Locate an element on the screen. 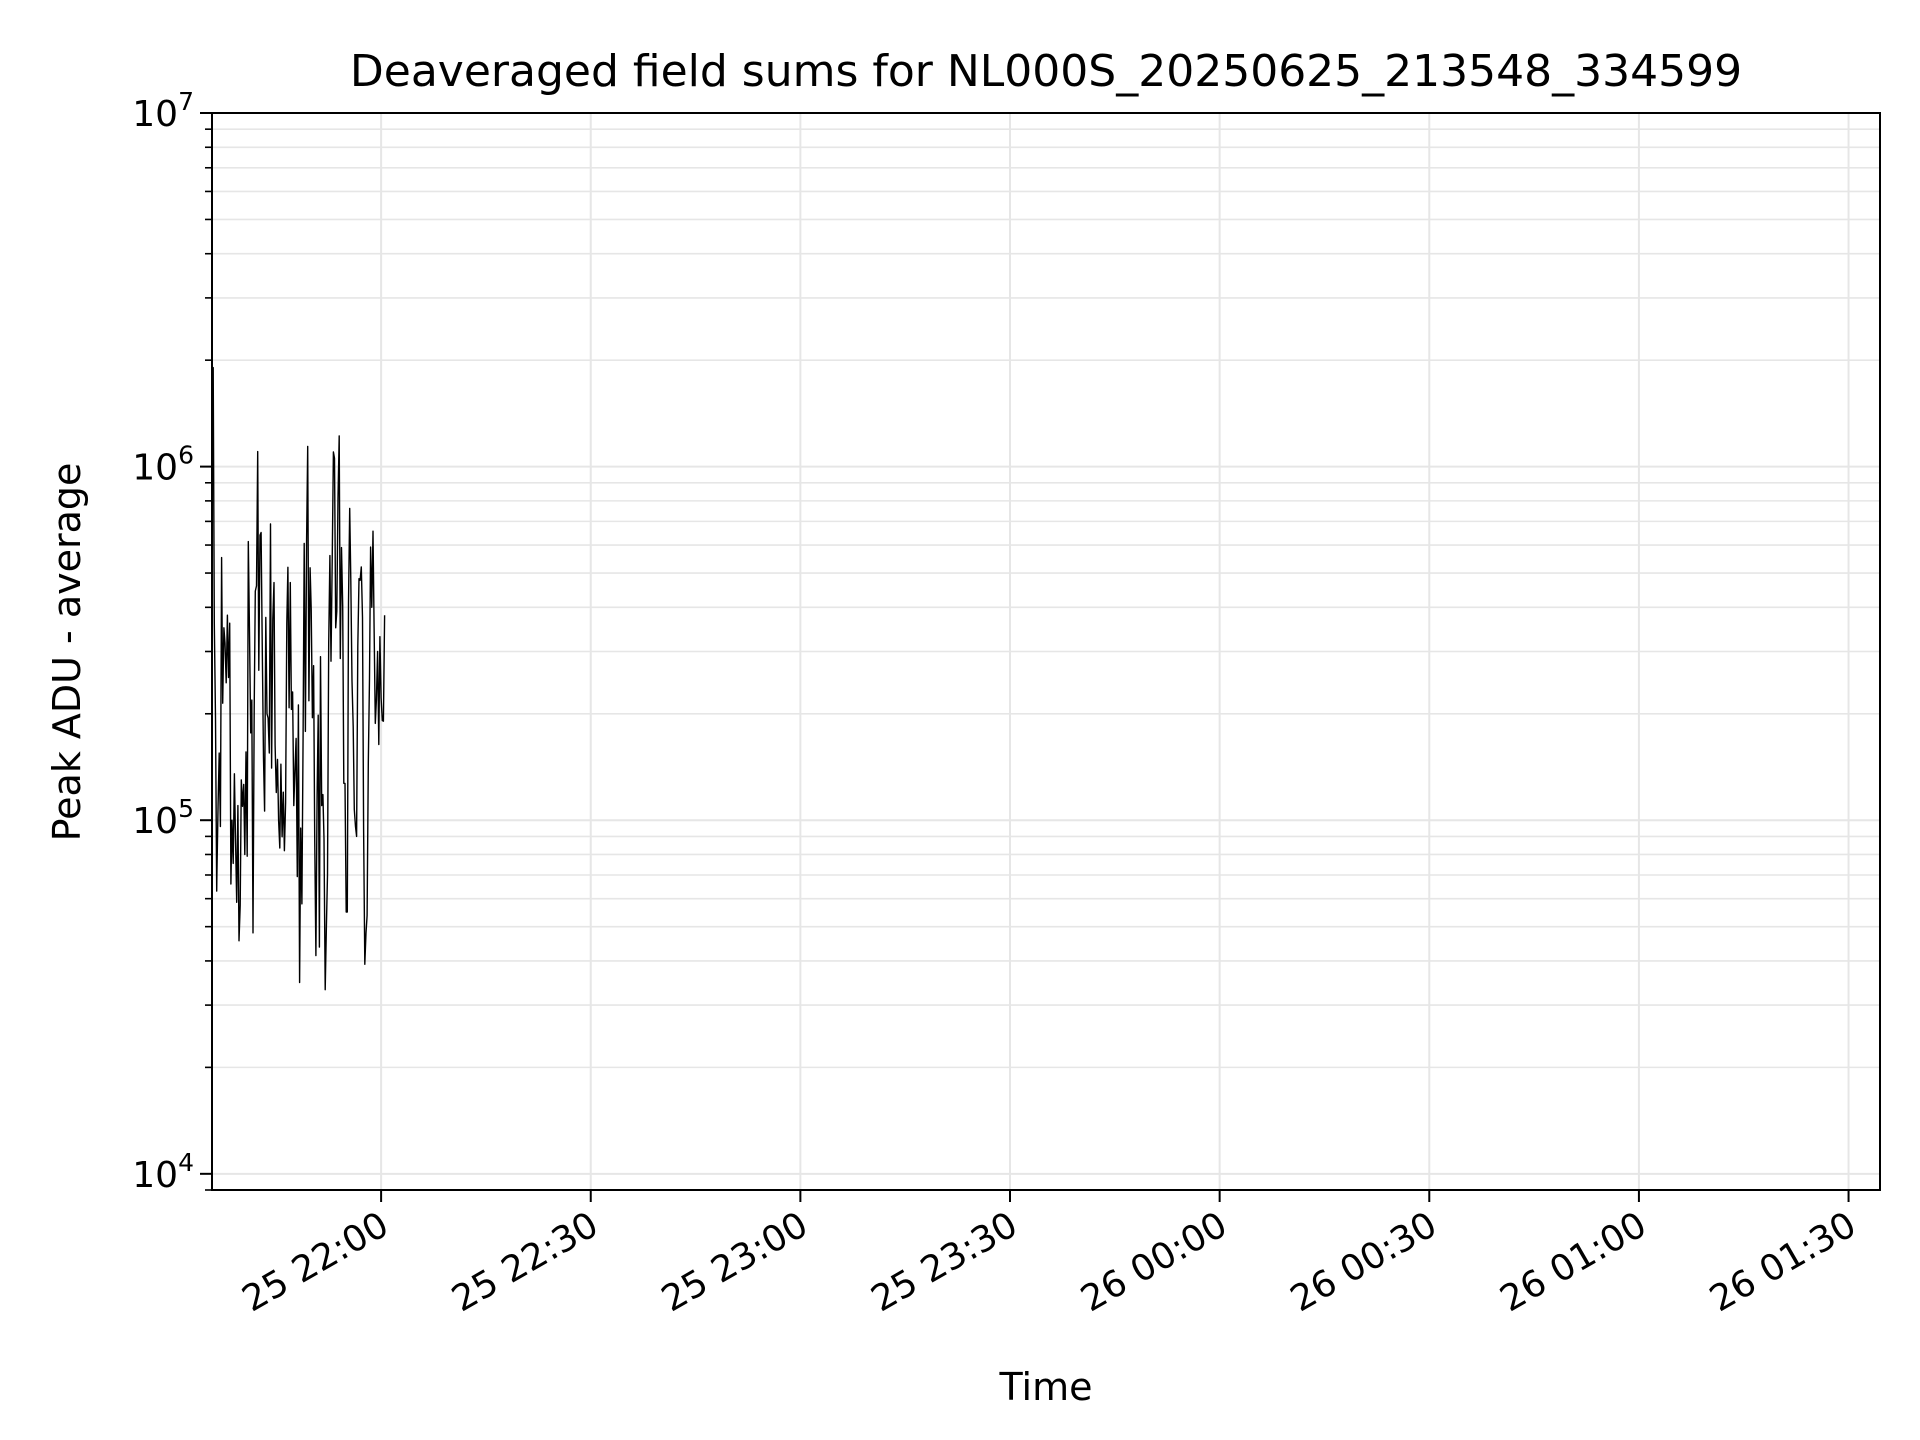 The image size is (1920, 1440). y-axis-label: Peak ADU - average is located at coordinates (67, 652).